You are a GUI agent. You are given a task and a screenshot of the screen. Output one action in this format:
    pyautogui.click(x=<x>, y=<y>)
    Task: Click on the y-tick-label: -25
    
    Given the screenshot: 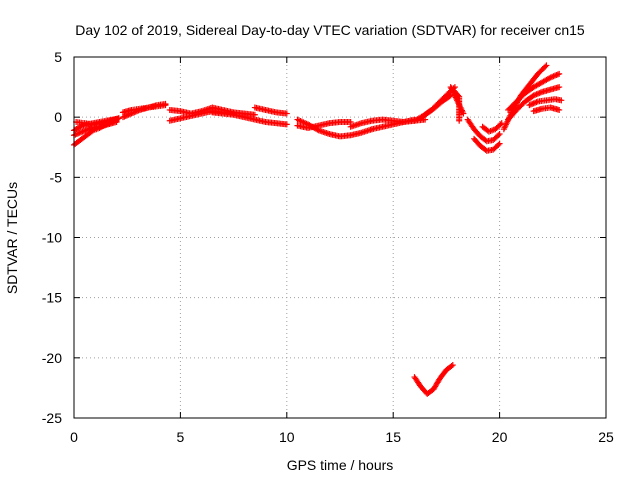 What is the action you would take?
    pyautogui.click(x=52, y=418)
    